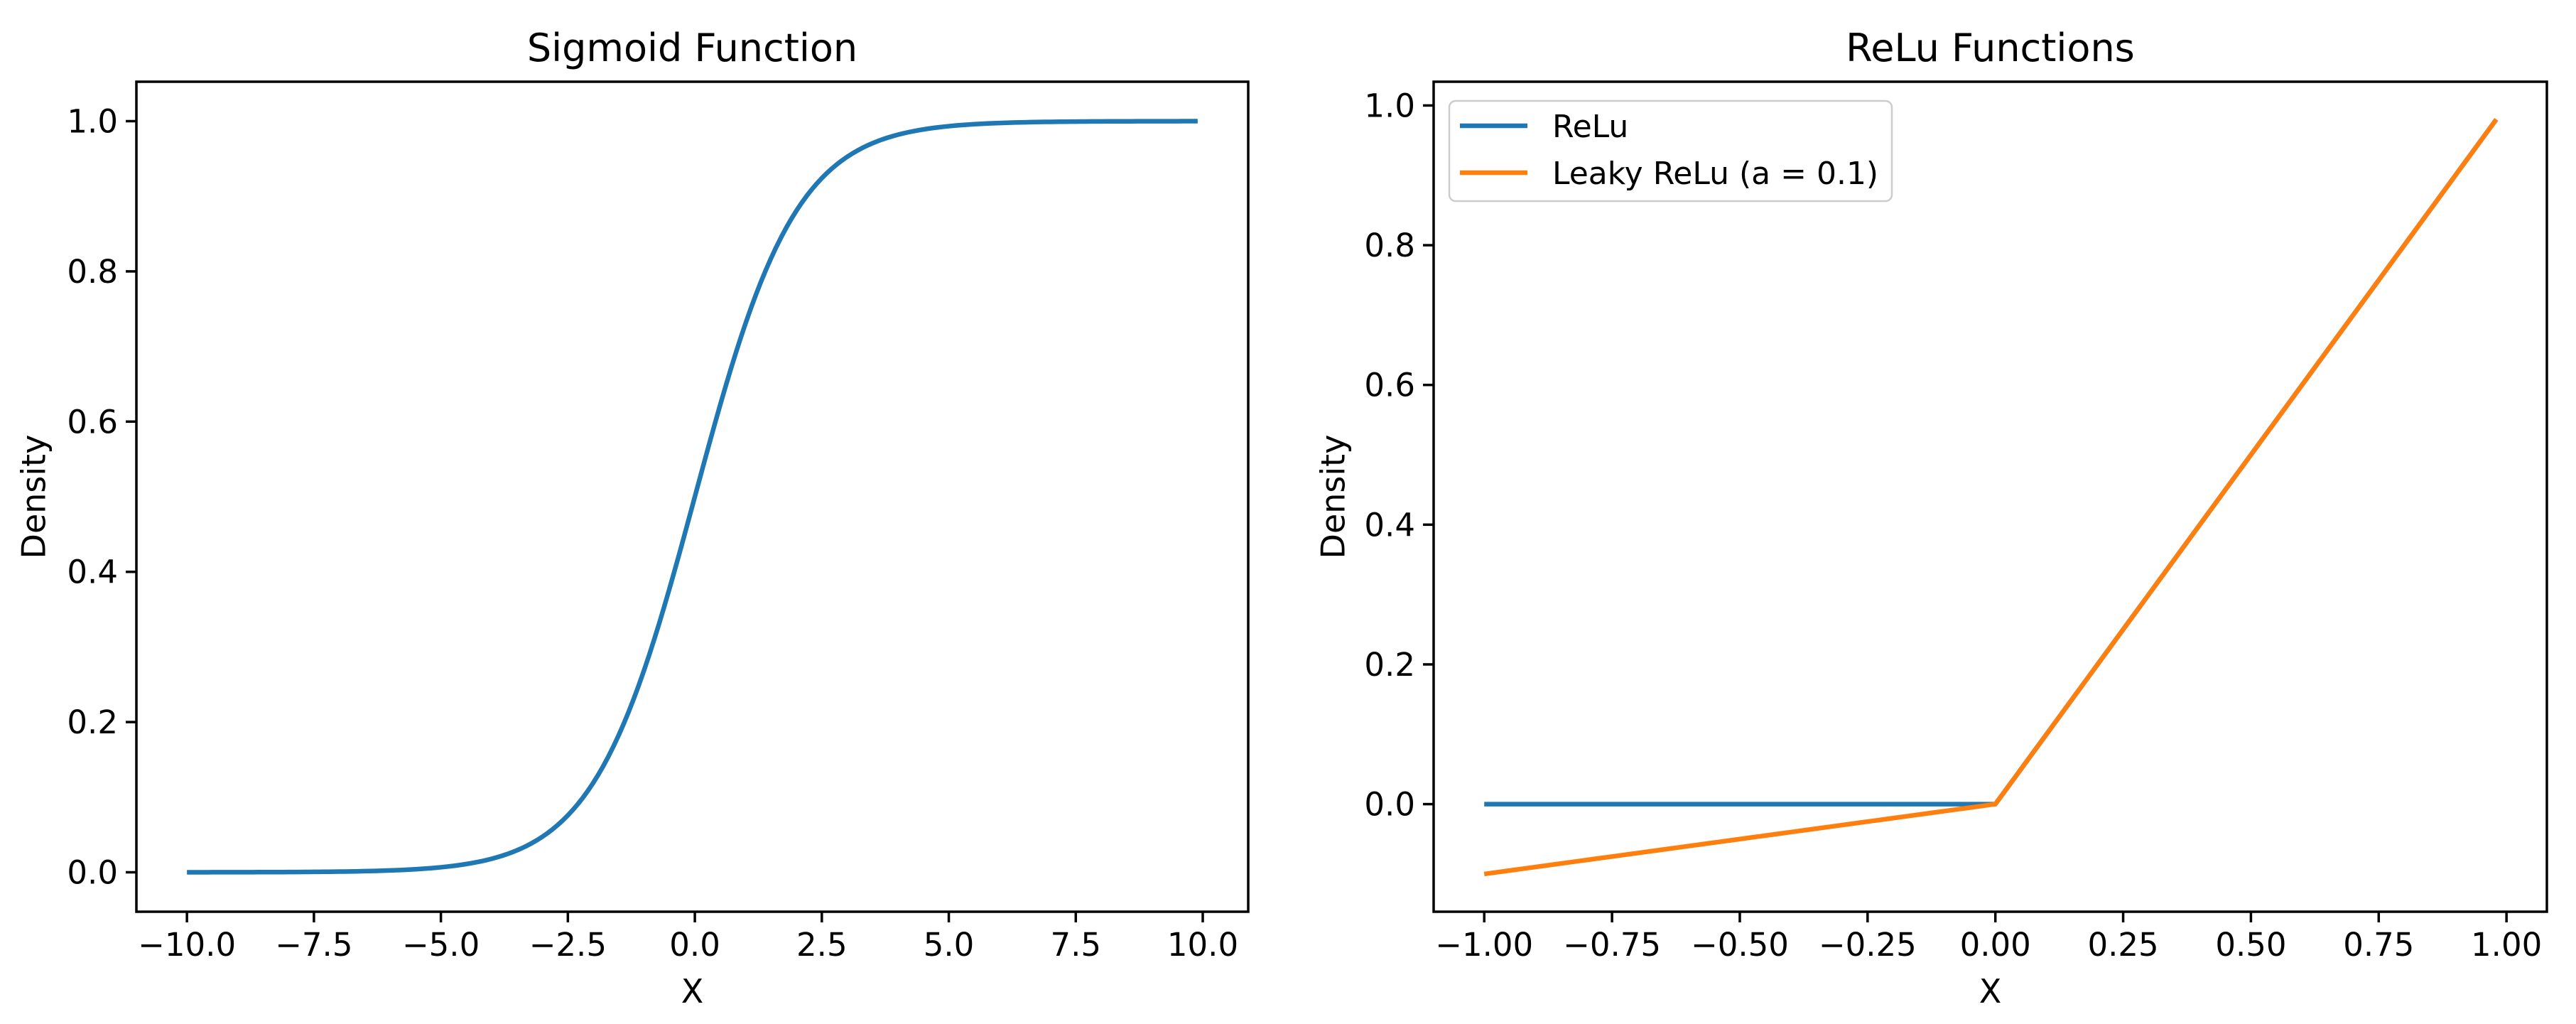 Image resolution: width=2576 pixels, height=1024 pixels. What do you see at coordinates (1868, 945) in the screenshot?
I see `x-tick-label: −0.25` at bounding box center [1868, 945].